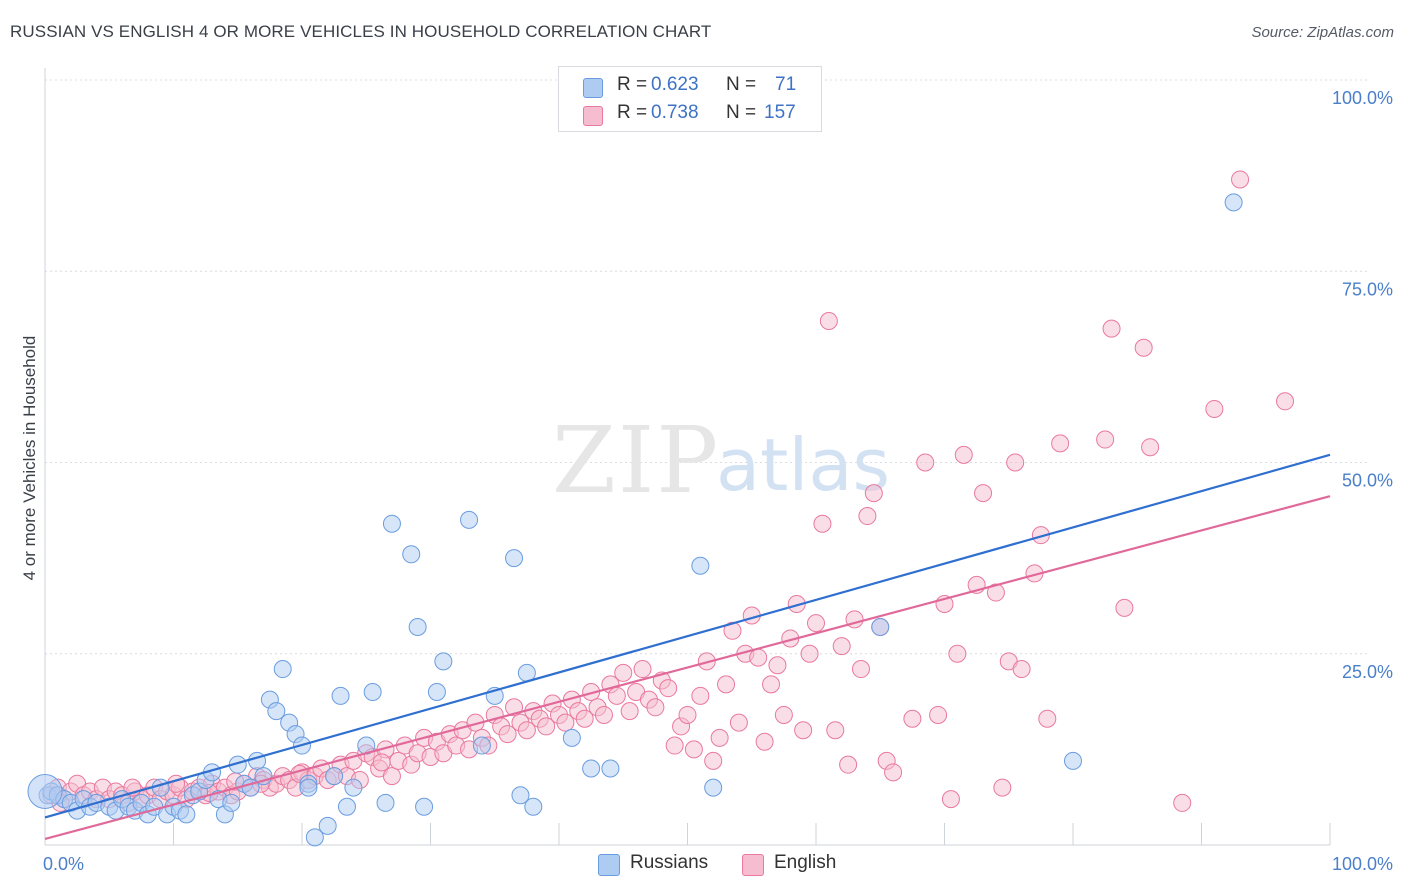 The height and width of the screenshot is (892, 1406). I want to click on legend-russians-label: Russians, so click(669, 862).